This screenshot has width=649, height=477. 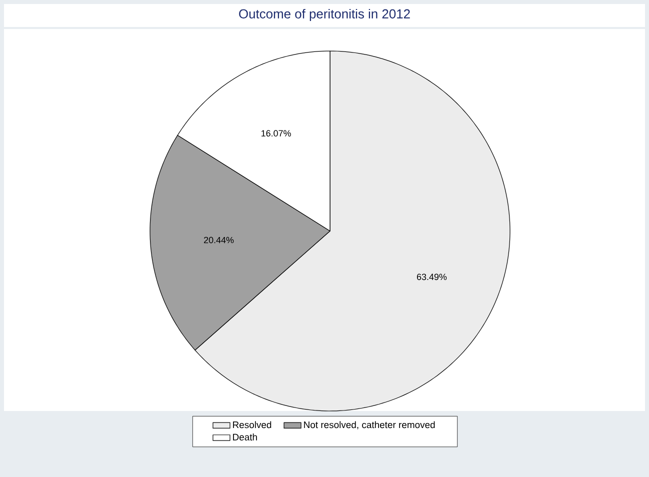 What do you see at coordinates (276, 133) in the screenshot?
I see `data-label: 16.07%` at bounding box center [276, 133].